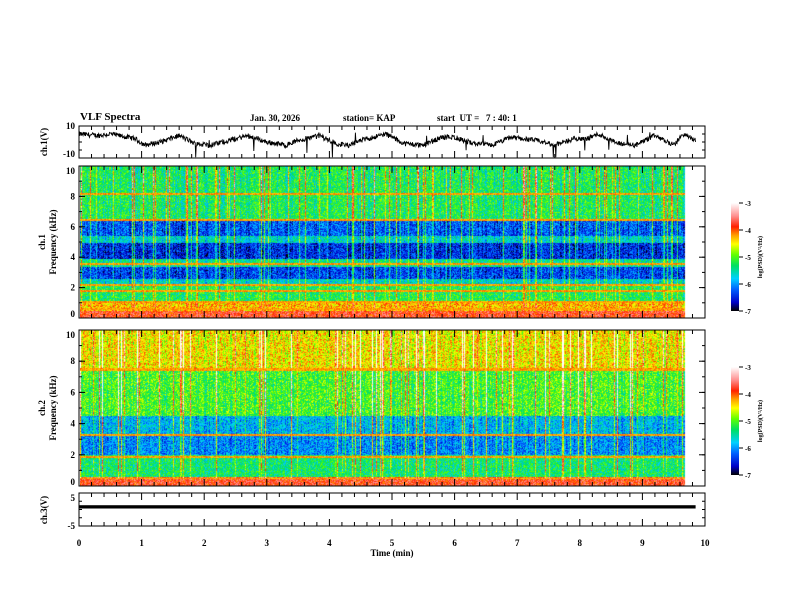  What do you see at coordinates (73, 498) in the screenshot?
I see `ch3-ytick-label: 5` at bounding box center [73, 498].